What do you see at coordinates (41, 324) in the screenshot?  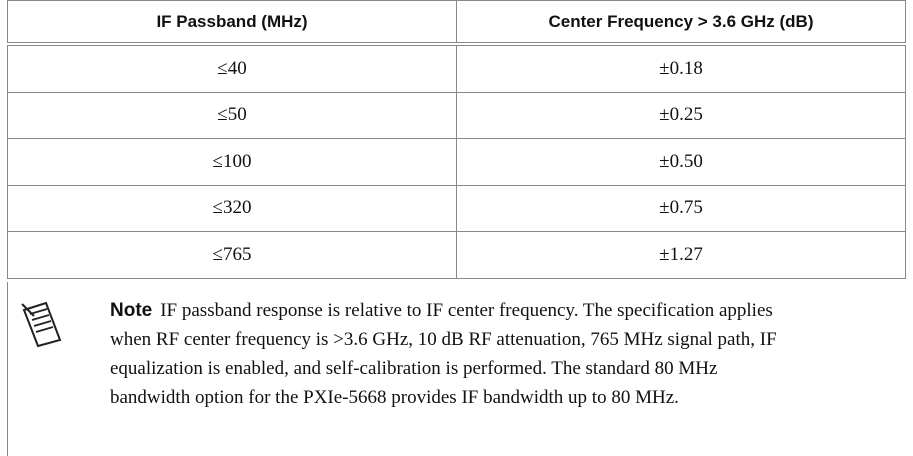 I see `note-icon` at bounding box center [41, 324].